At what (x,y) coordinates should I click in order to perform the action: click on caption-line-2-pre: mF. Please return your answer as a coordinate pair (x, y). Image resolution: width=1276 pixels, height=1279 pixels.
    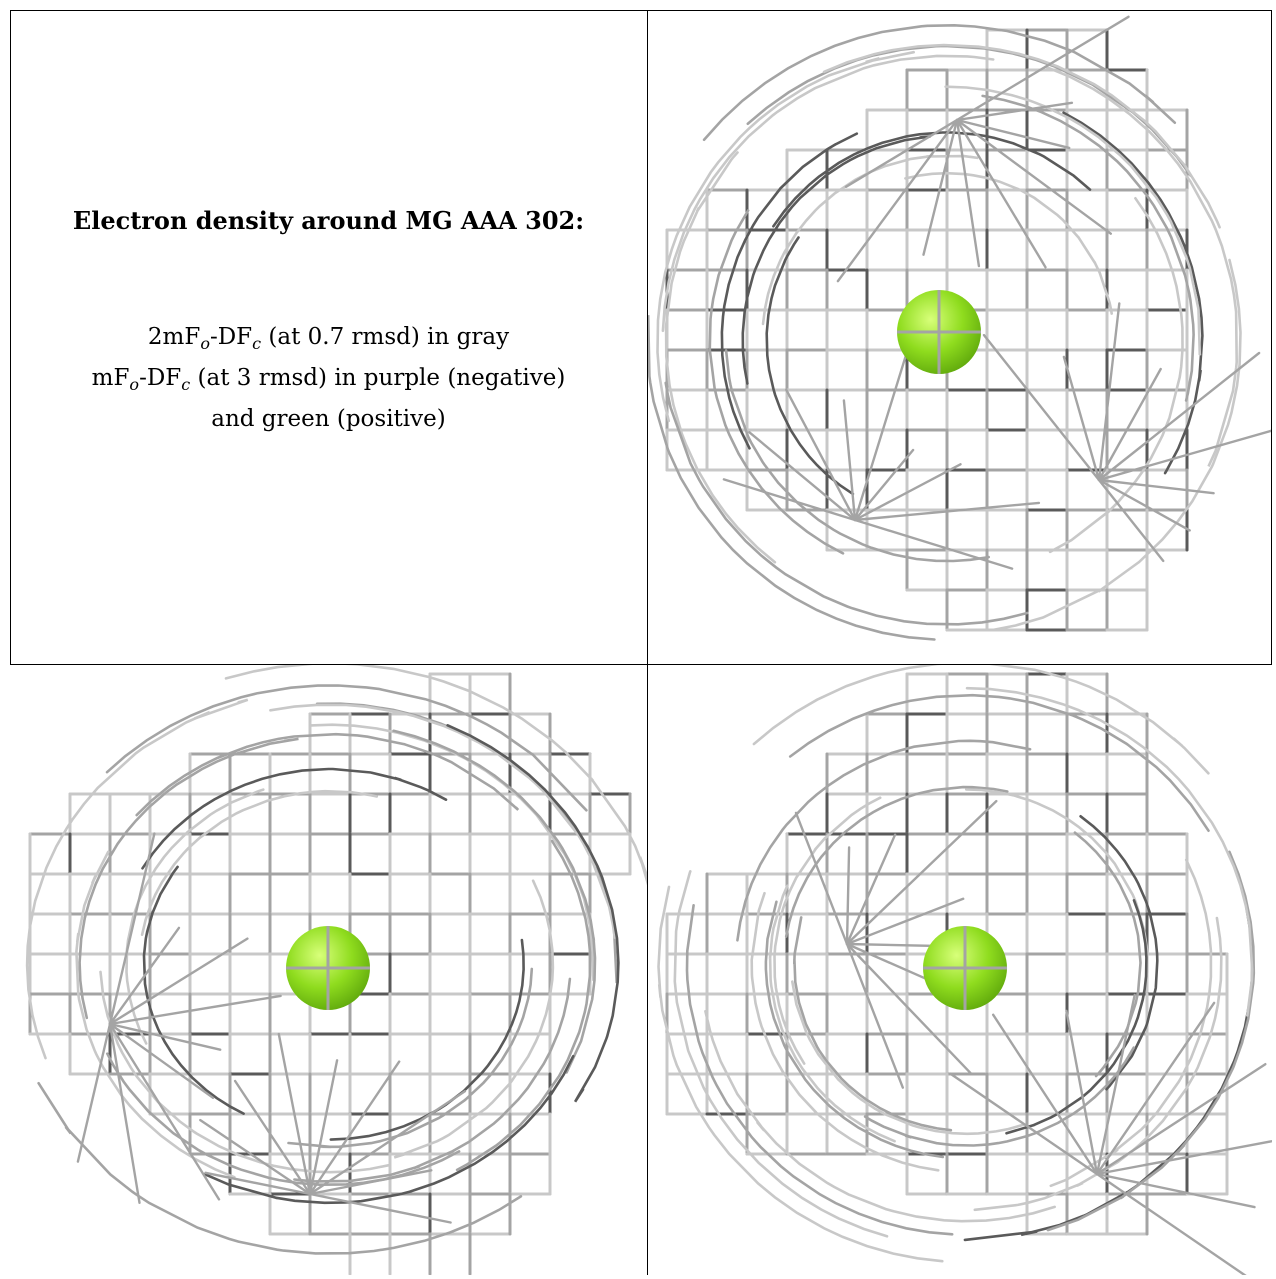
    Looking at the image, I should click on (110, 378).